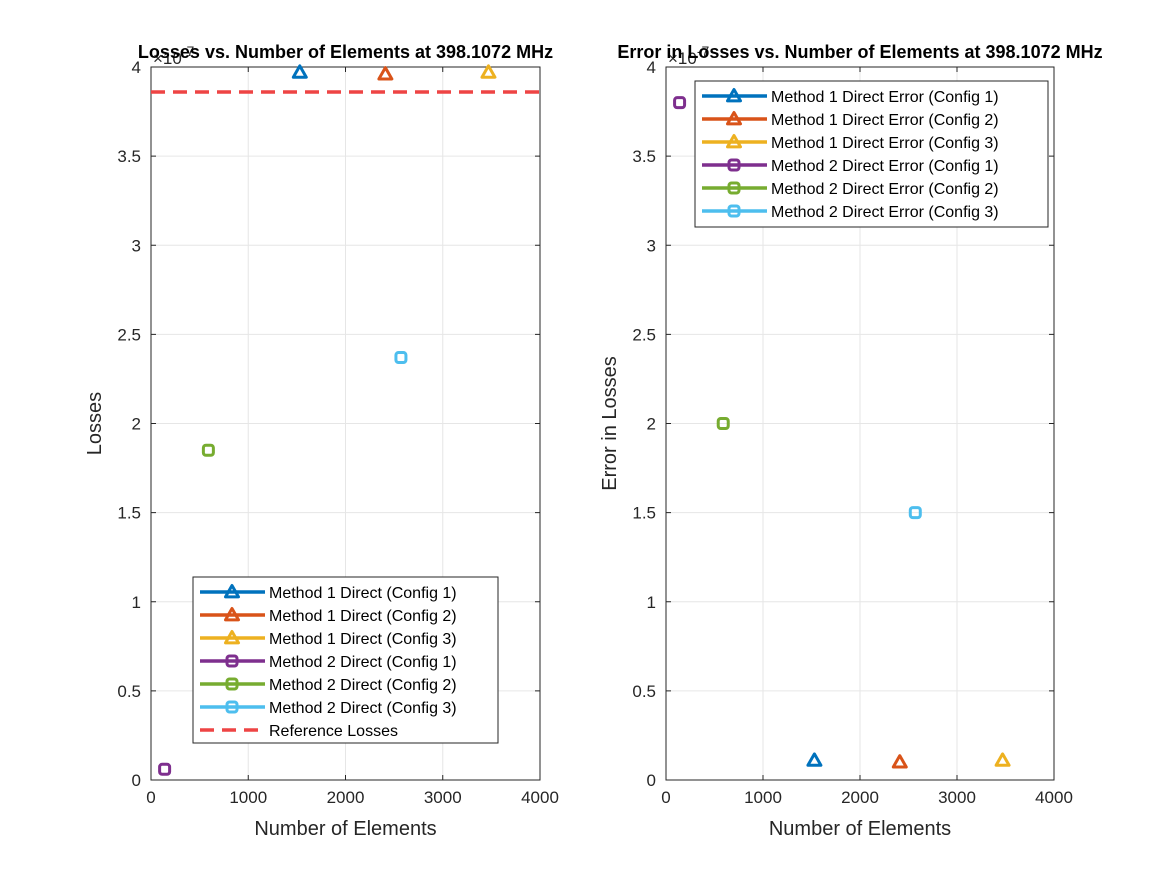 The image size is (1167, 875). I want to click on legend-label: Method 1 Direct Error (Config 2), so click(885, 120).